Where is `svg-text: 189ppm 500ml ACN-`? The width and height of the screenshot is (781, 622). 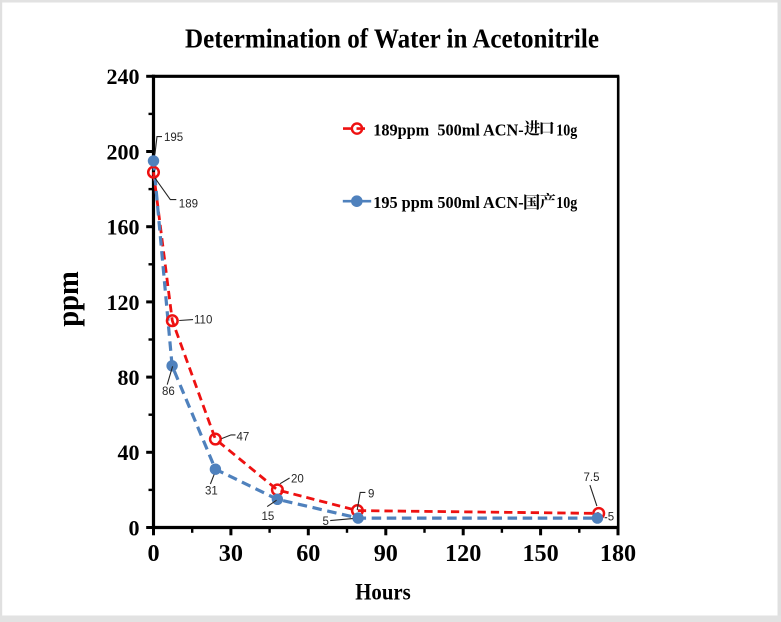
svg-text: 189ppm 500ml ACN- is located at coordinates (448, 130).